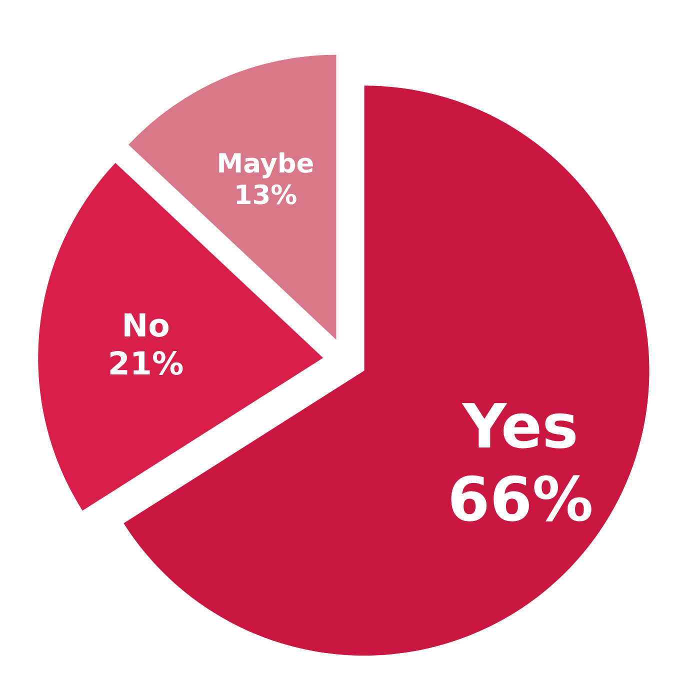 The height and width of the screenshot is (675, 698). What do you see at coordinates (520, 500) in the screenshot?
I see `data-label: 66%` at bounding box center [520, 500].